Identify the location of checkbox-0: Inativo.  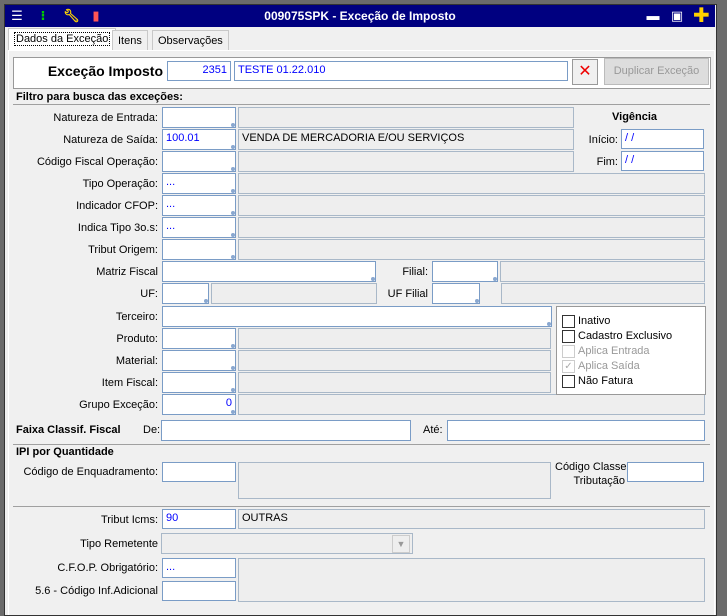
(586, 321).